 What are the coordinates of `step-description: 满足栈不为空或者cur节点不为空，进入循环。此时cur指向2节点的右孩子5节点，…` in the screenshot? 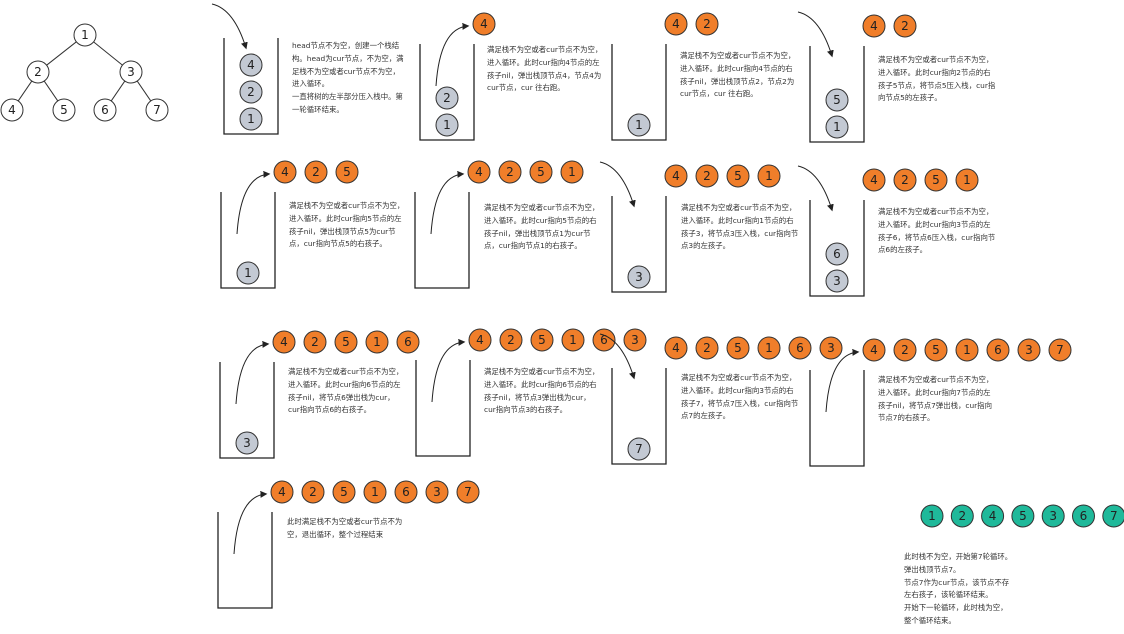 It's located at (937, 79).